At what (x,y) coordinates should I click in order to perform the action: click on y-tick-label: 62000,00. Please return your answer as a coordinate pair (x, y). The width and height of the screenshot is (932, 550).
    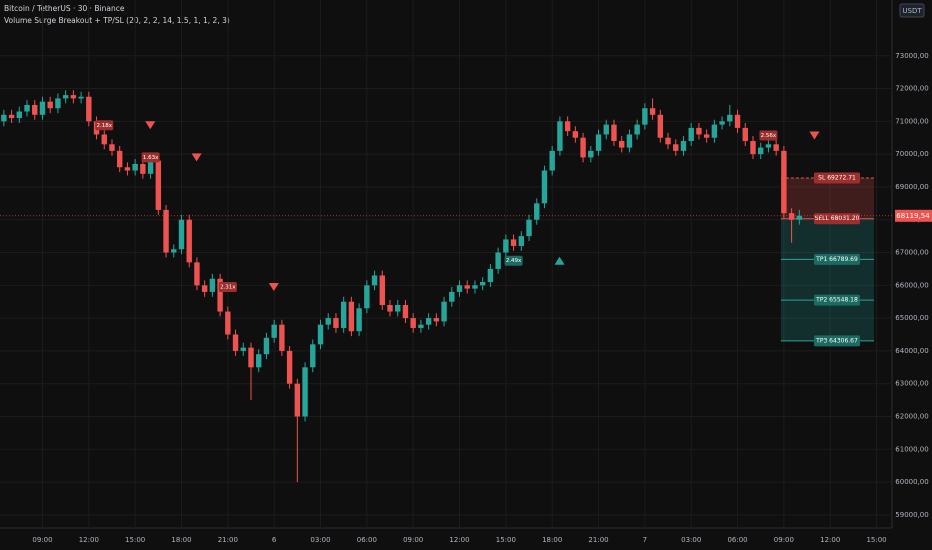
    Looking at the image, I should click on (911, 416).